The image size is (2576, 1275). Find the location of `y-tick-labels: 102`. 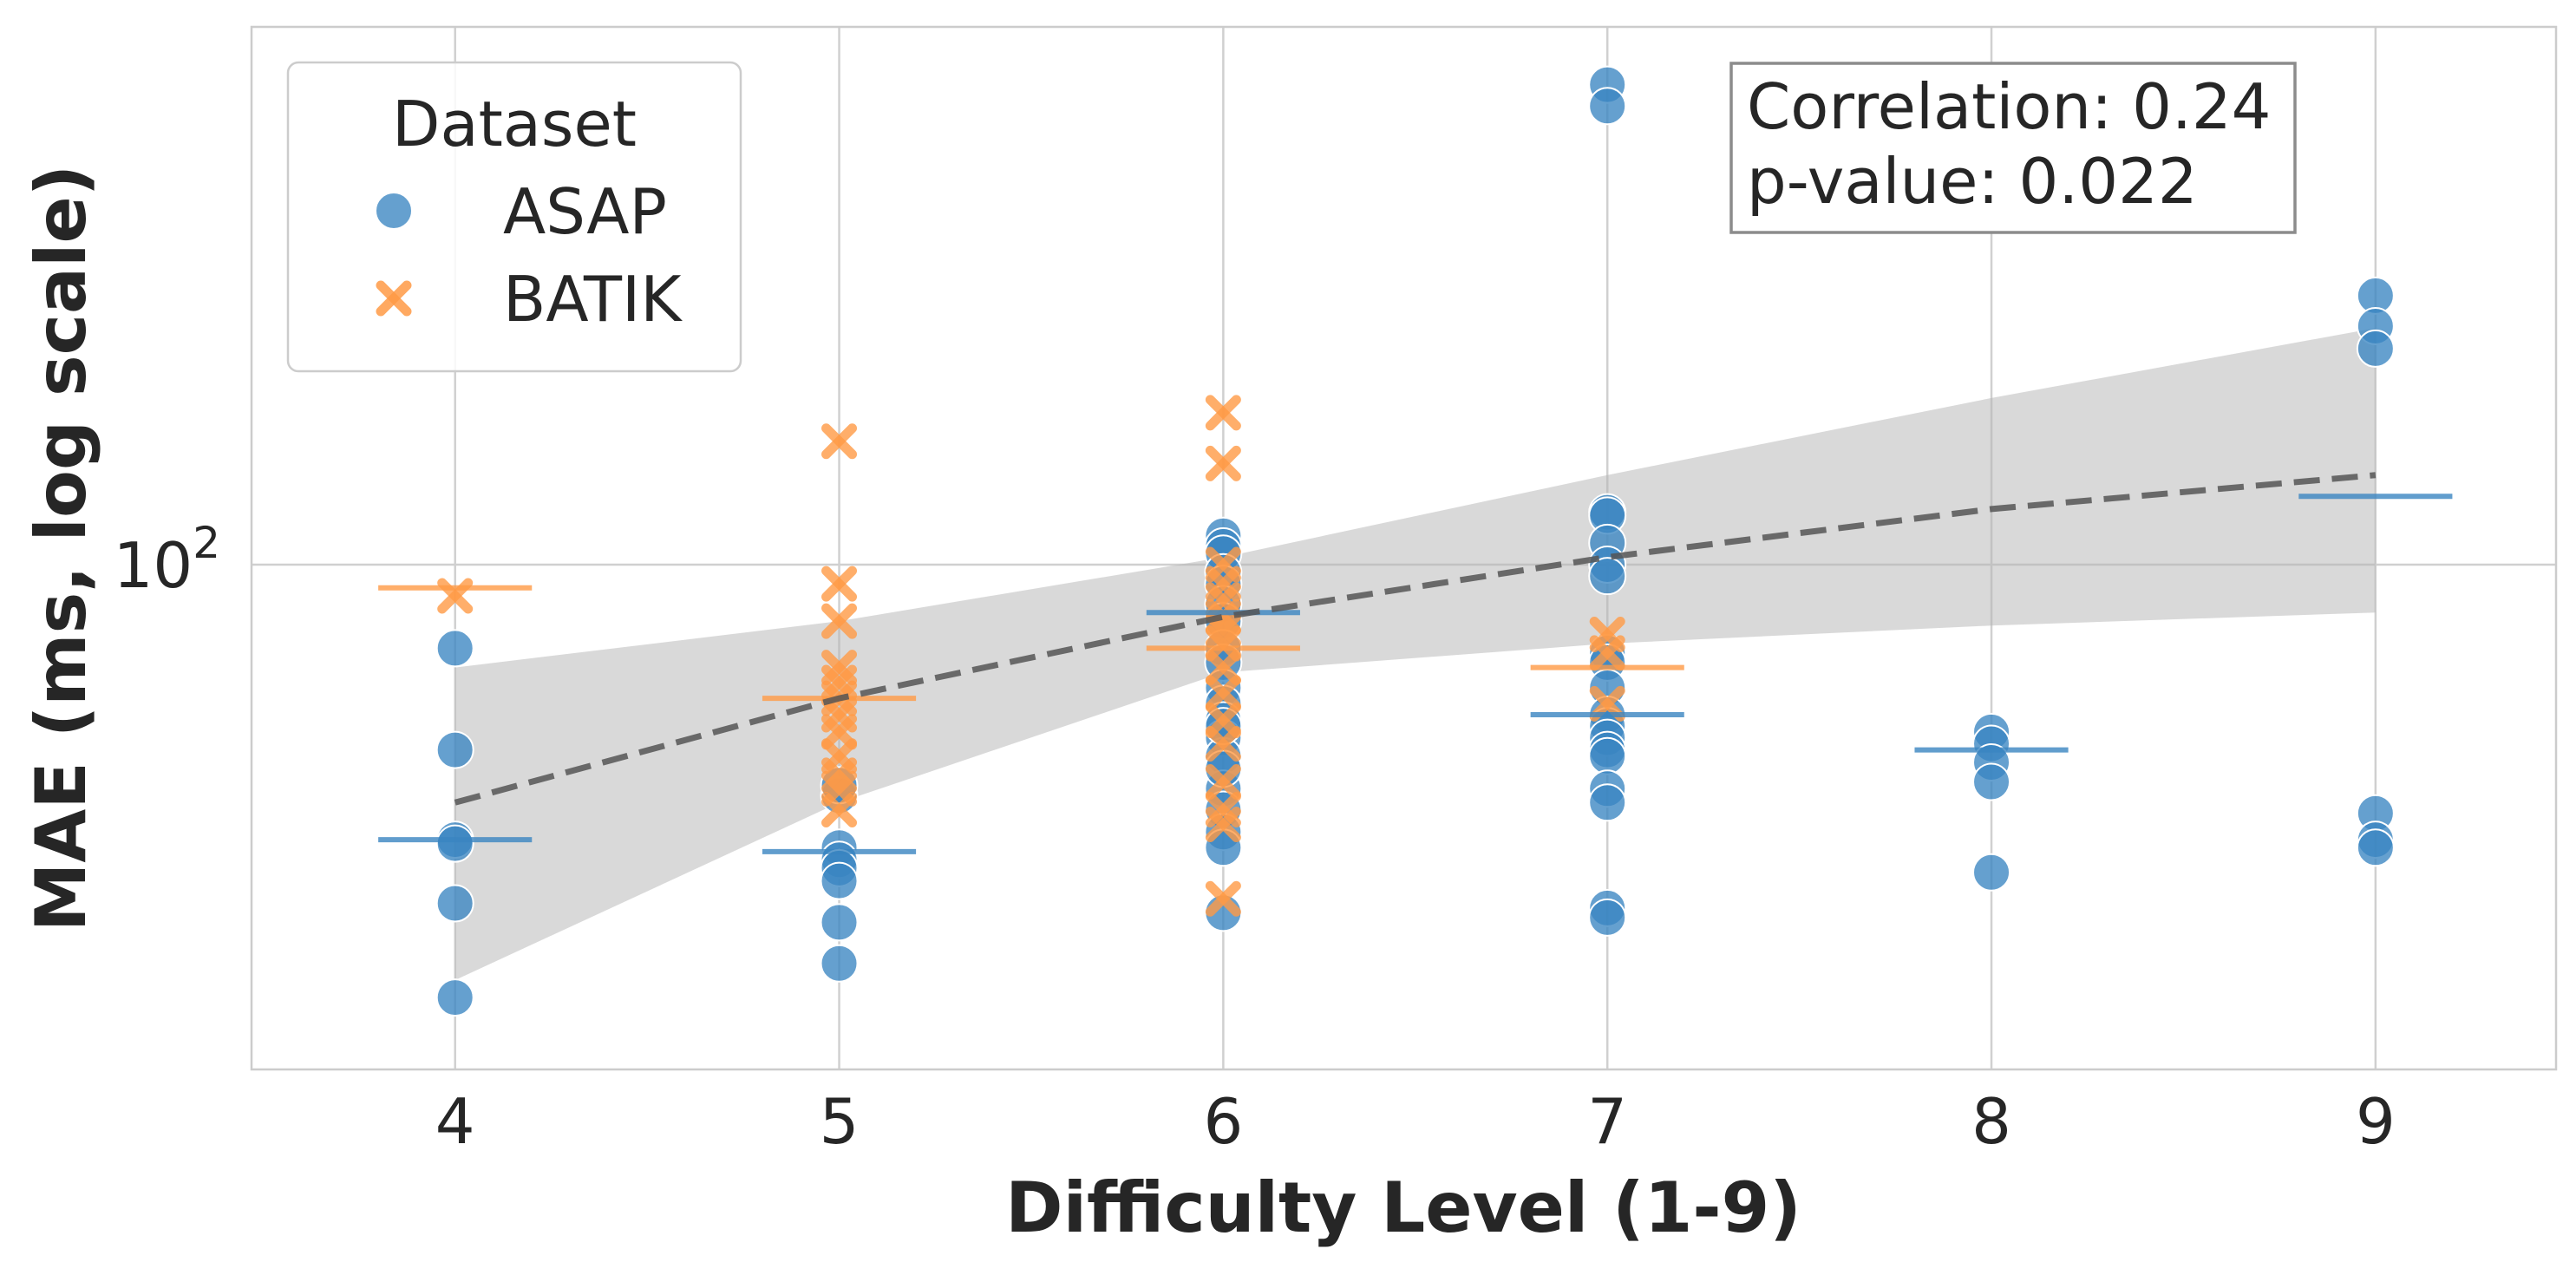

y-tick-labels: 102 is located at coordinates (167, 560).